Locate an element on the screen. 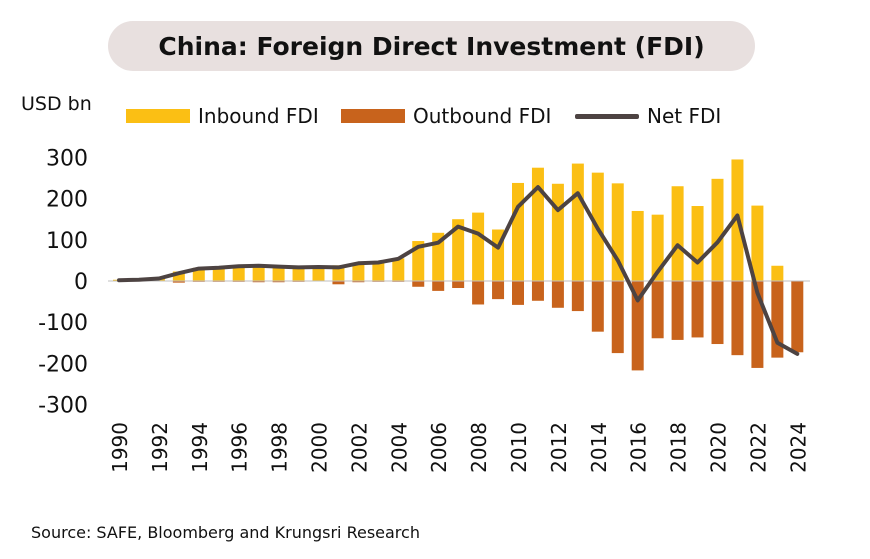 The image size is (870, 559). y-tick-label: 100 is located at coordinates (67, 241).